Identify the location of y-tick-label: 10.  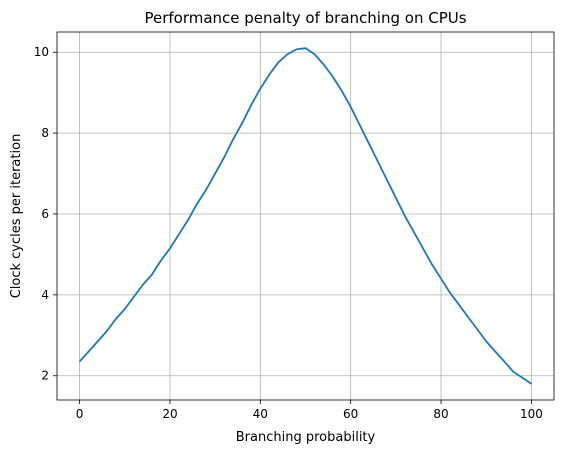
(41, 52).